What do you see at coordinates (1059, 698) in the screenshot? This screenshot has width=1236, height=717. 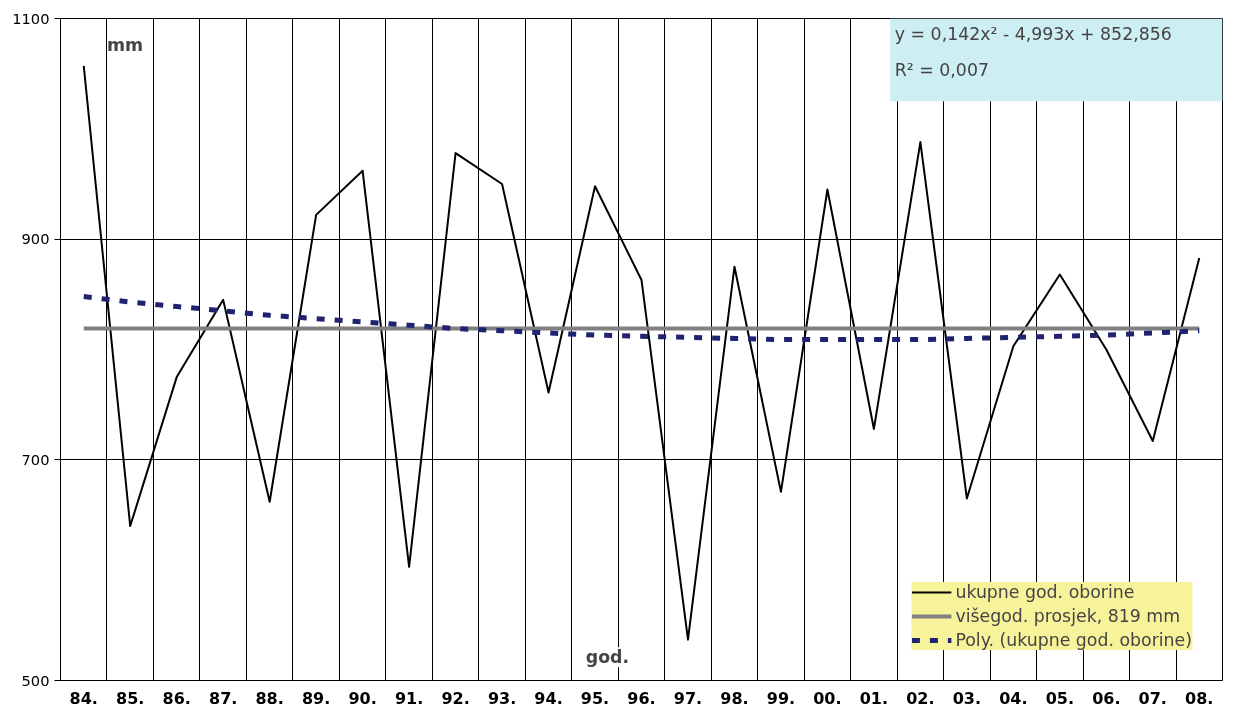 I see `x-tick-label: 05.` at bounding box center [1059, 698].